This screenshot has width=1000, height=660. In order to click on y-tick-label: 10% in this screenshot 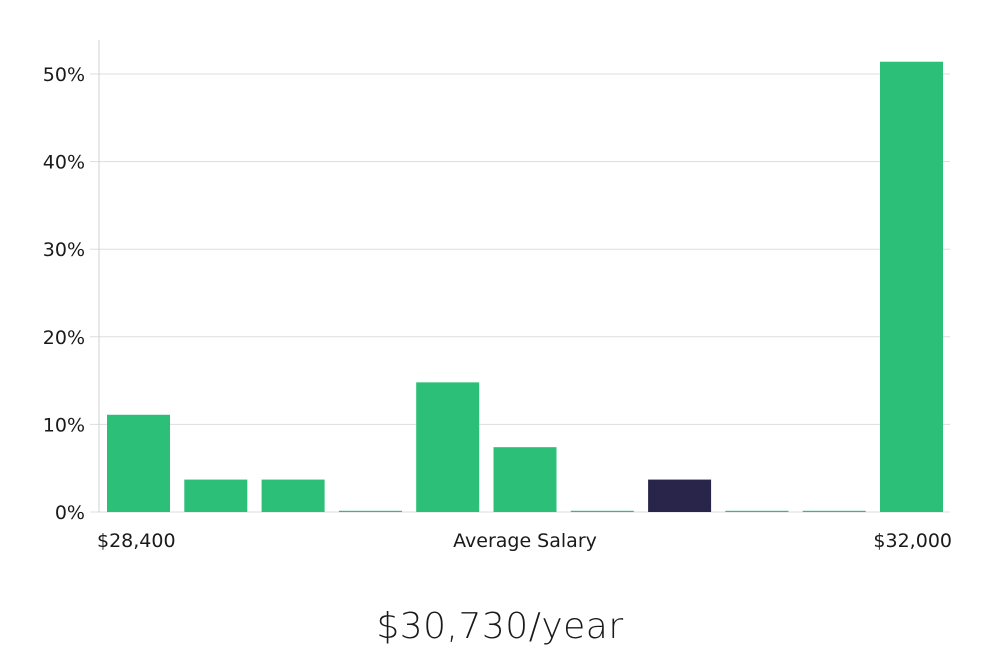, I will do `click(64, 425)`.